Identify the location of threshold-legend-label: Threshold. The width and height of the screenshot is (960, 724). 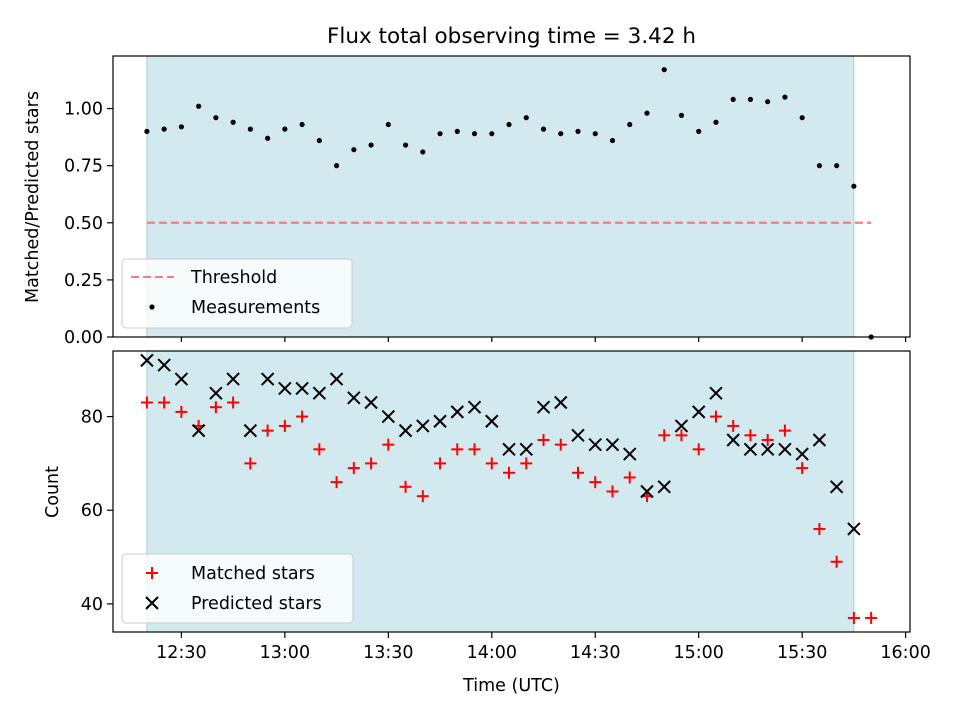
(233, 278).